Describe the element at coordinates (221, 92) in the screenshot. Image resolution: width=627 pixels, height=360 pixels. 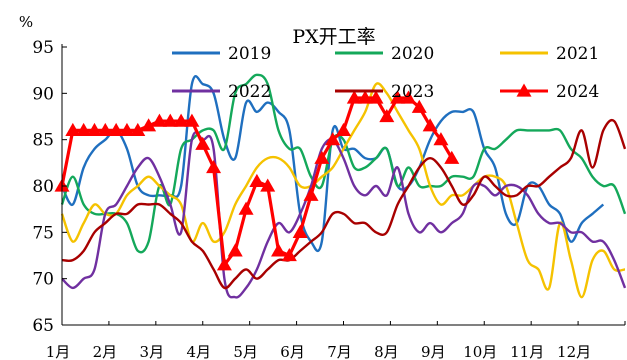
I see `legend-item-2022: 2022` at that location.